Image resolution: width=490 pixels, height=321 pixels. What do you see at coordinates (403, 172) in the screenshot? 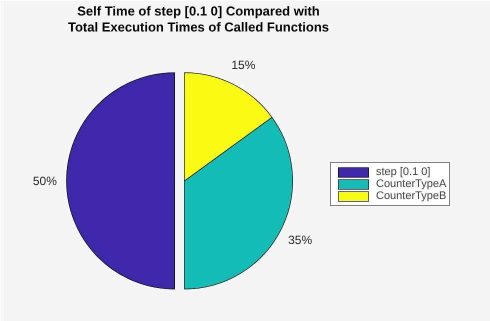
I see `legend-label: step [0.1 0]` at bounding box center [403, 172].